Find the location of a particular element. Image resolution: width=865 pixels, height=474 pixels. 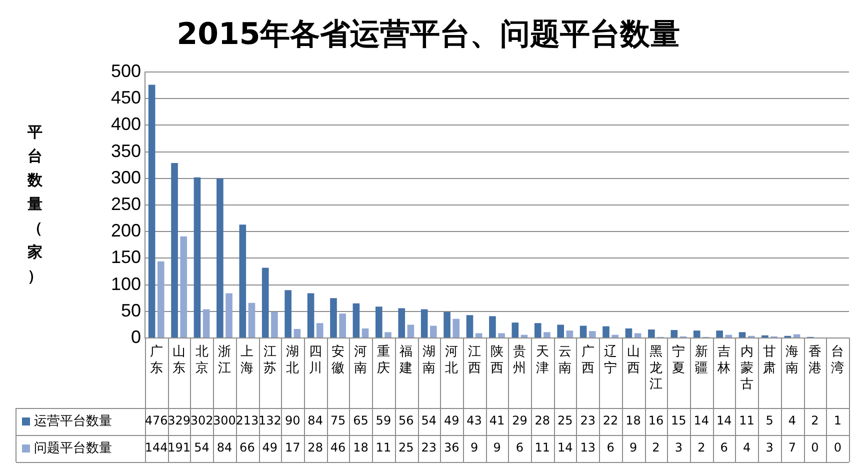

x-tick-label: 宁夏 is located at coordinates (679, 360).